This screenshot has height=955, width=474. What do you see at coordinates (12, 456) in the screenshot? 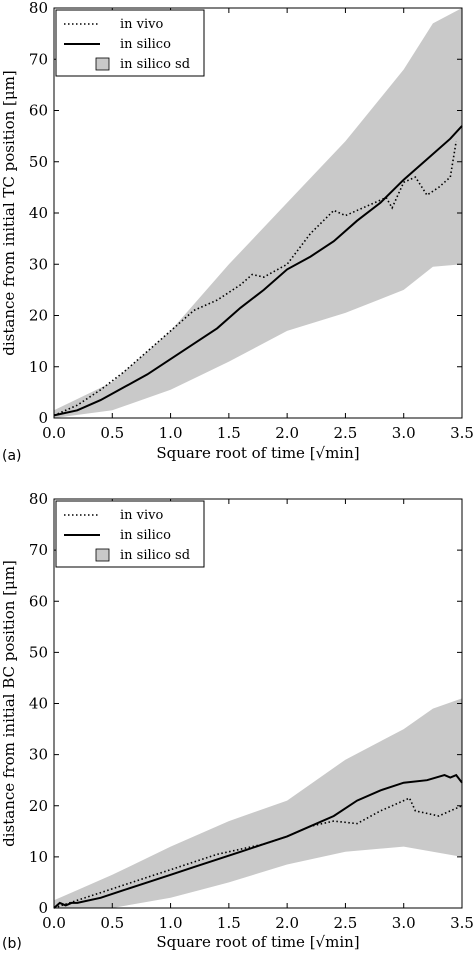
I see `panel-label: (a)` at bounding box center [12, 456].